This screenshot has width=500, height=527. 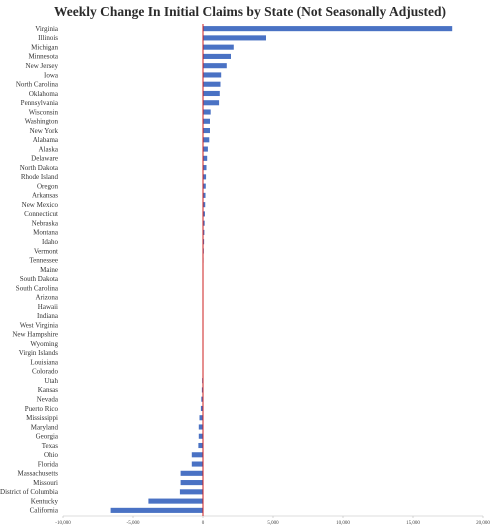 I want to click on category-label: Arkansas, so click(x=45, y=196).